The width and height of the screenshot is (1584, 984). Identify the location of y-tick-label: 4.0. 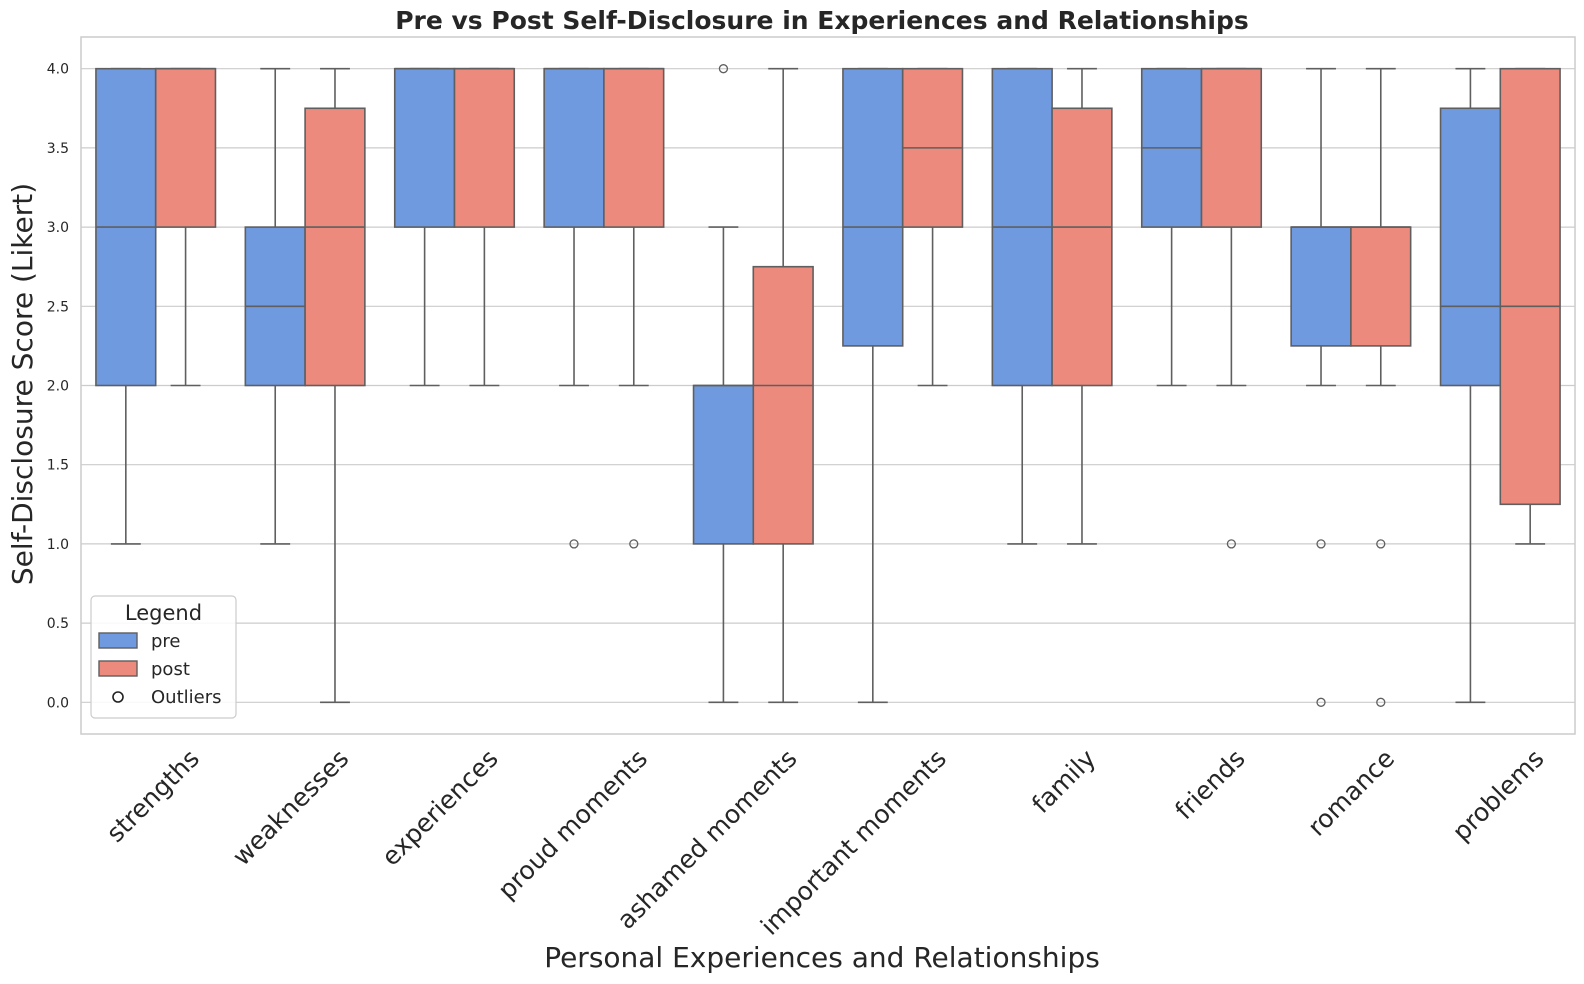
(58, 70).